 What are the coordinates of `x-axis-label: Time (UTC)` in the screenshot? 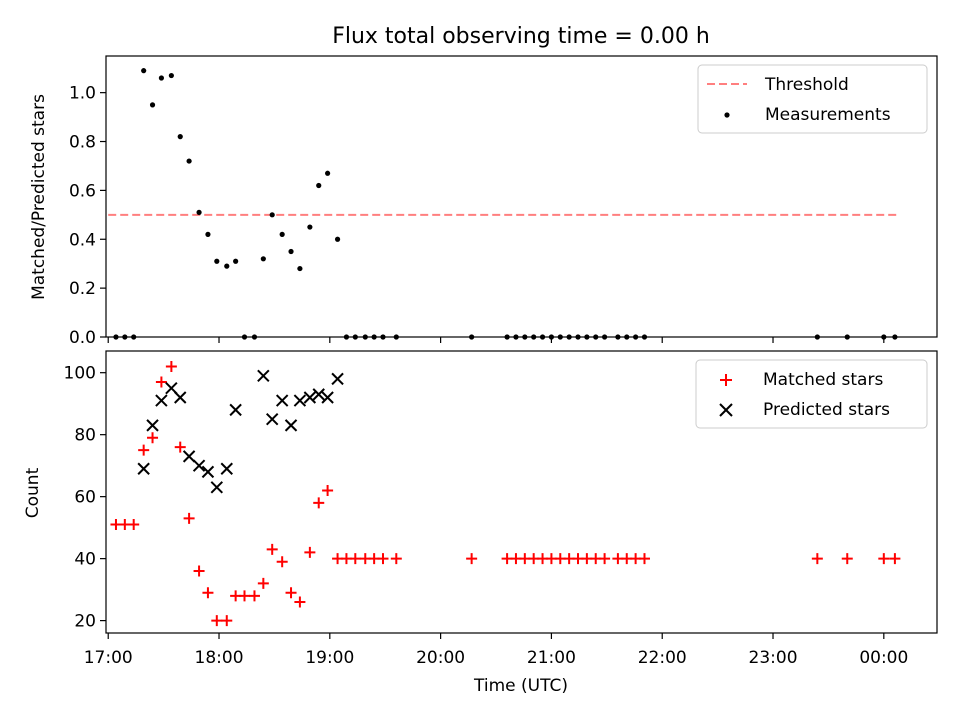 It's located at (520, 686).